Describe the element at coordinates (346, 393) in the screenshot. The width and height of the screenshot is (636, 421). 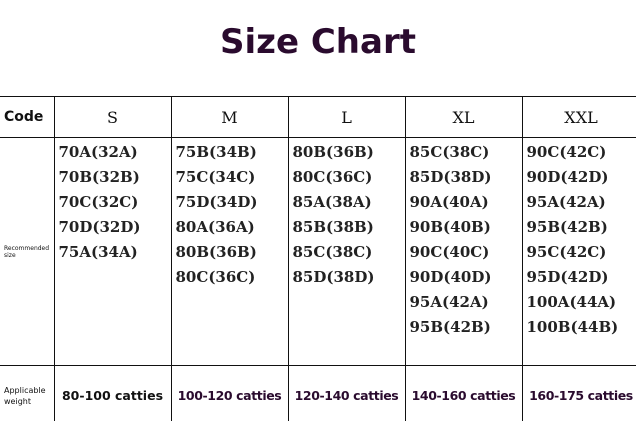
I see `weight-l: 120-140 catties` at that location.